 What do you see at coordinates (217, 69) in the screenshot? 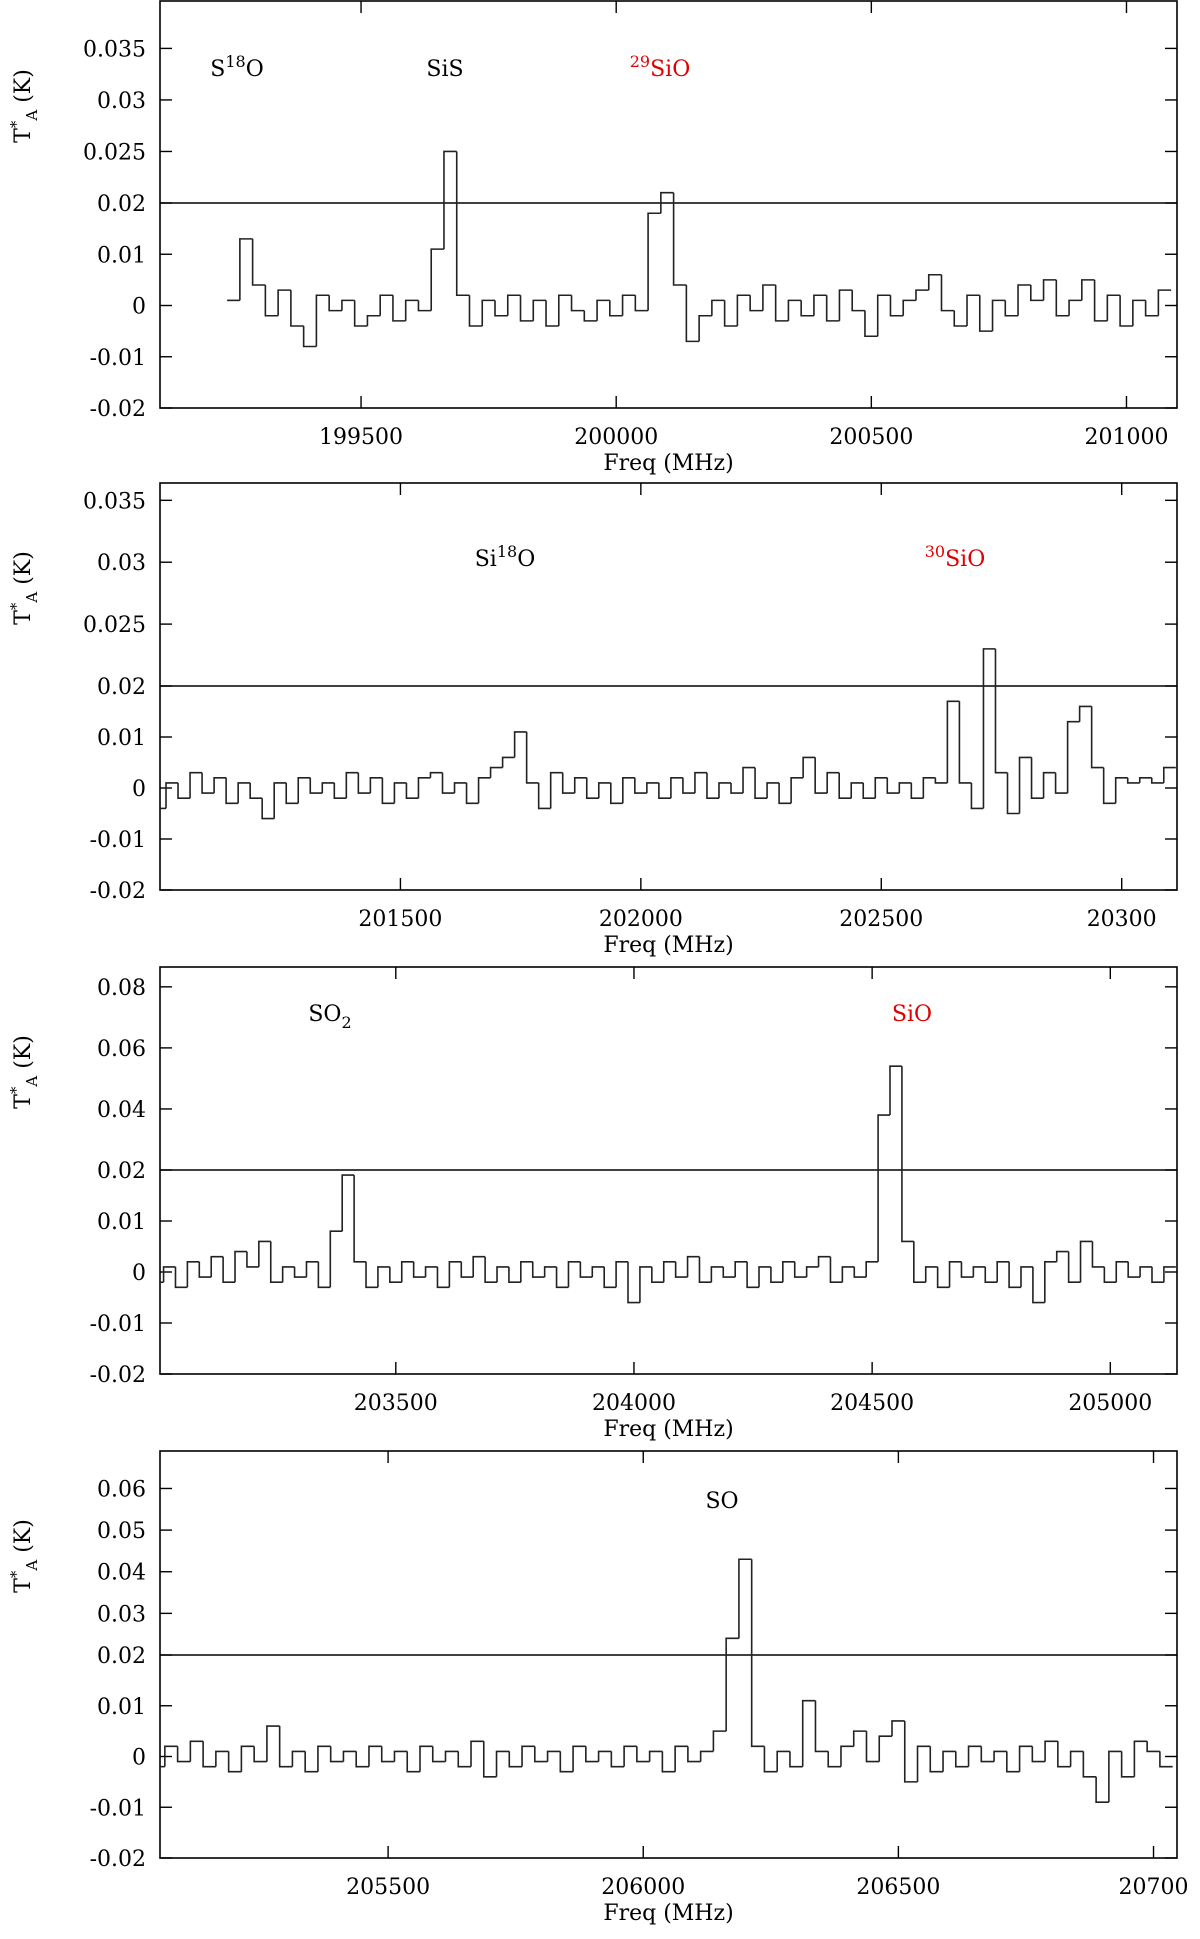
I see `text-part: S` at bounding box center [217, 69].